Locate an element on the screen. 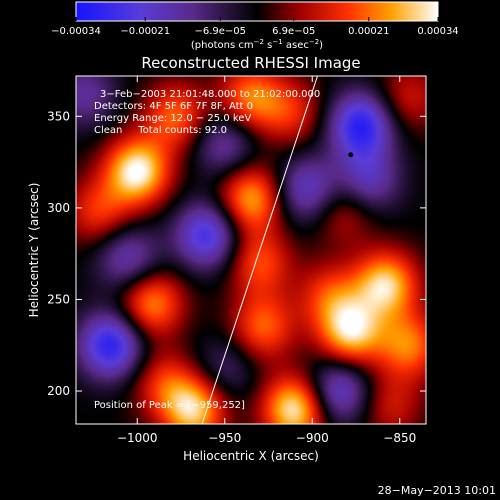 The image size is (500, 500). y-tick-label: 200 is located at coordinates (58, 391).